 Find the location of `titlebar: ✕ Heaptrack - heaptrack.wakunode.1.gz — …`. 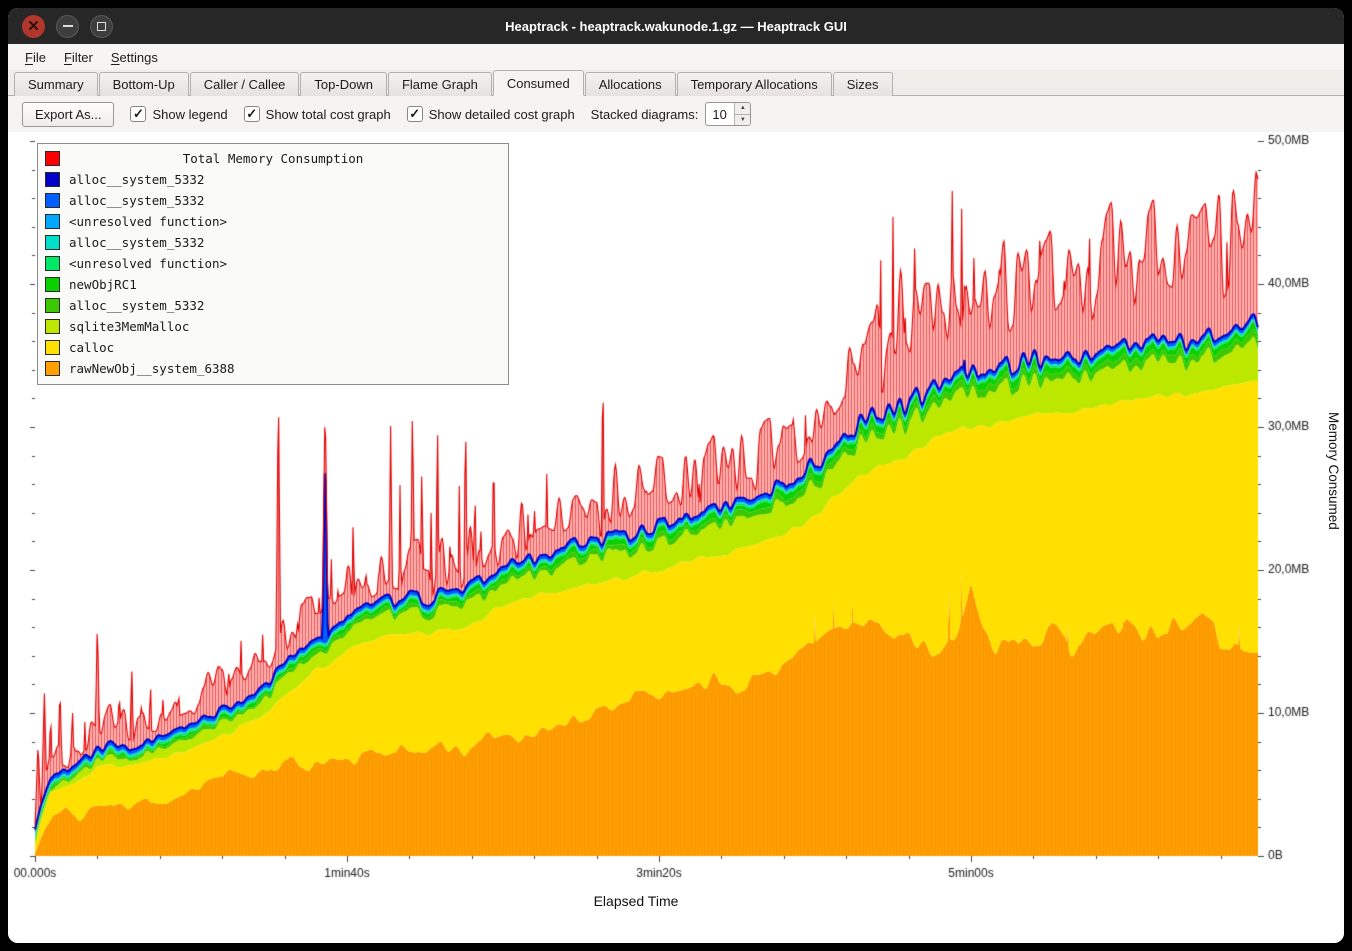

titlebar: ✕ Heaptrack - heaptrack.wakunode.1.gz — … is located at coordinates (676, 26).